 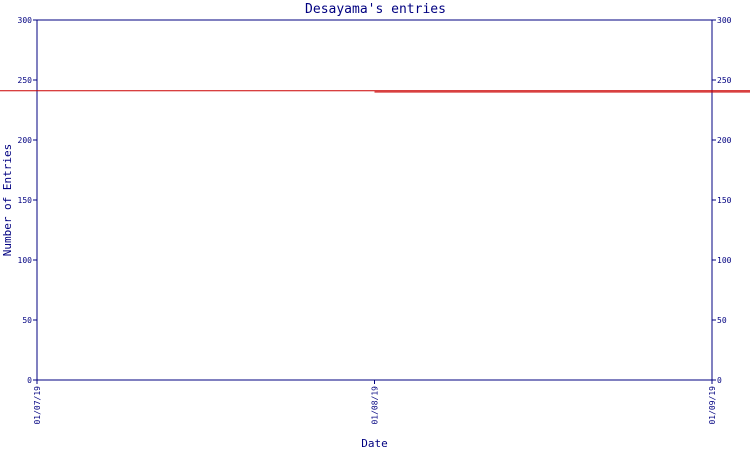 I want to click on y-tick-label-left: 50, so click(x=27, y=320).